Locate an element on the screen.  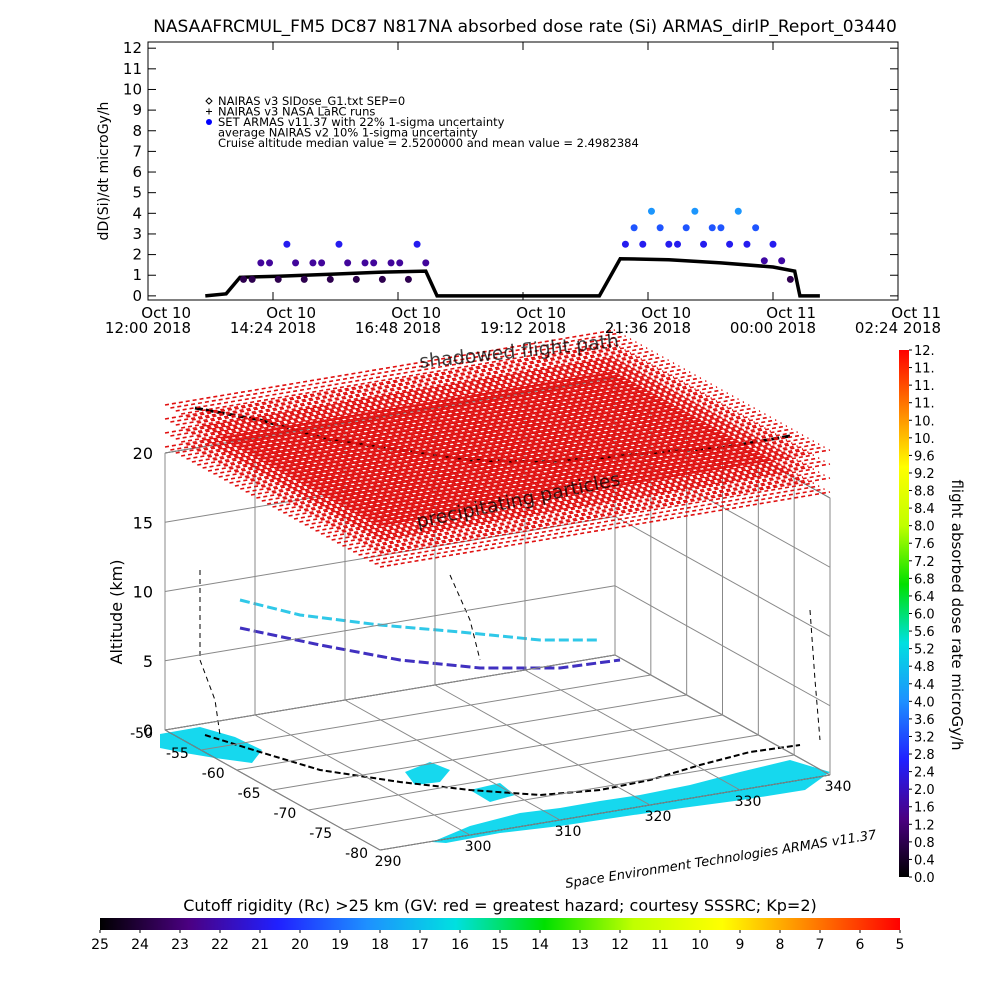
colorbar-label: 1.2 is located at coordinates (924, 825).